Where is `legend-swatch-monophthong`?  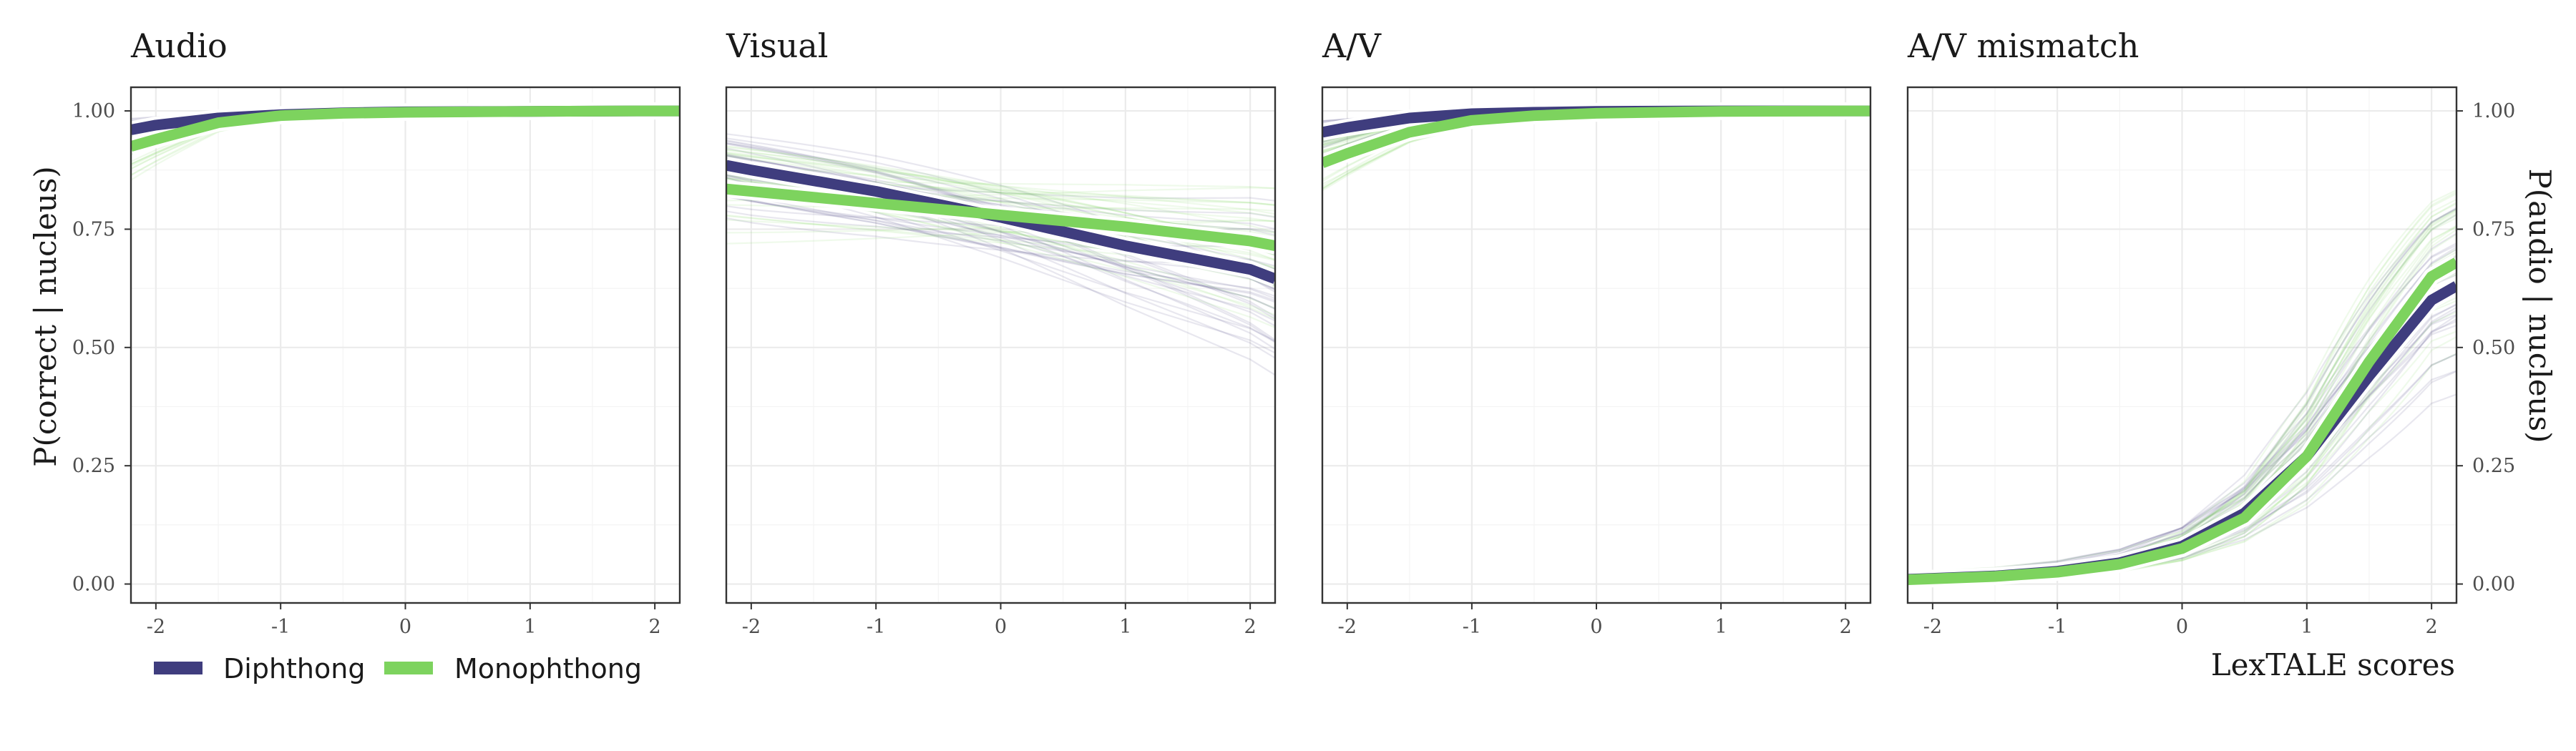 legend-swatch-monophthong is located at coordinates (408, 668).